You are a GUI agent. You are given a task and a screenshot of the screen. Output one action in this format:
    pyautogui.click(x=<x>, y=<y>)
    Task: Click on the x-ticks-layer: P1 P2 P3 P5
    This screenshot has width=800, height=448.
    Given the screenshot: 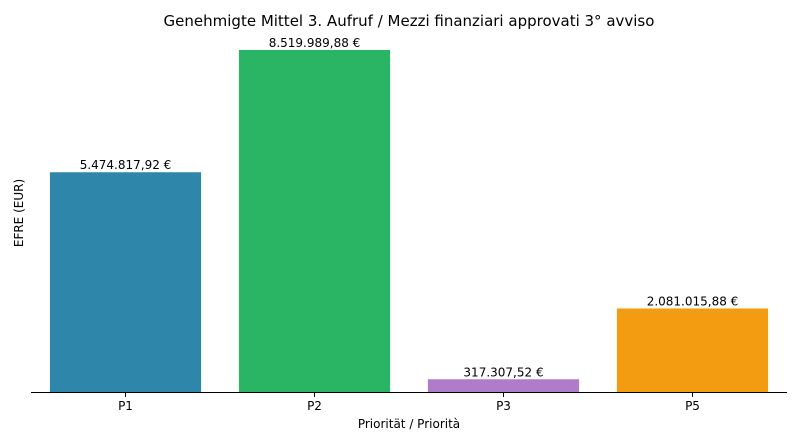 What is the action you would take?
    pyautogui.click(x=409, y=402)
    